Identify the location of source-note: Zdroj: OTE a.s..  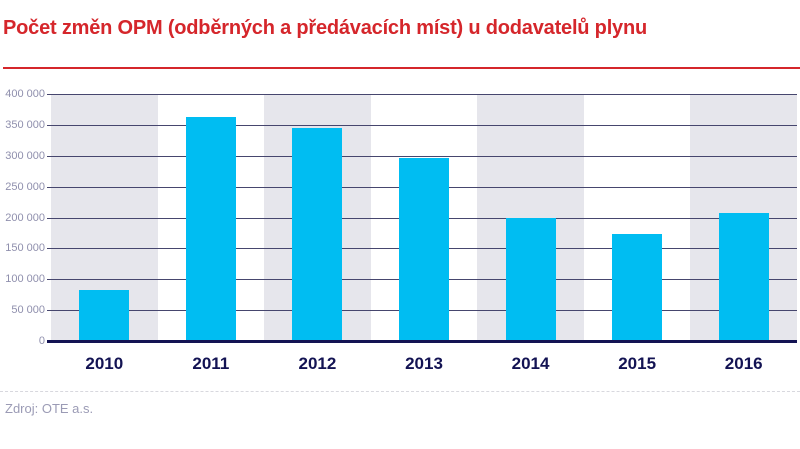
(49, 408).